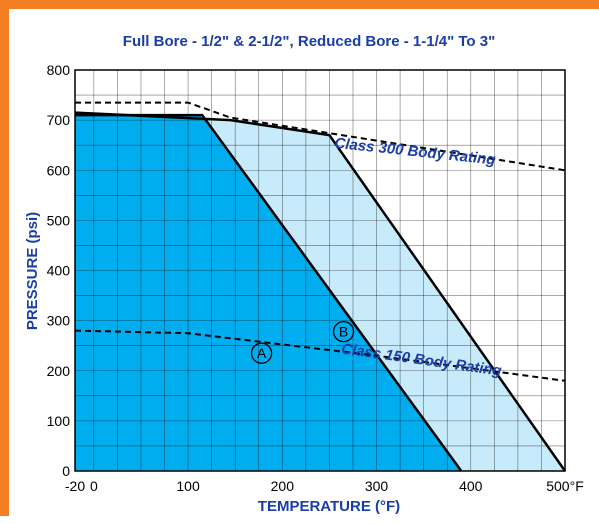 The width and height of the screenshot is (599, 525). Describe the element at coordinates (59, 321) in the screenshot. I see `y-tick-label: 300` at that location.